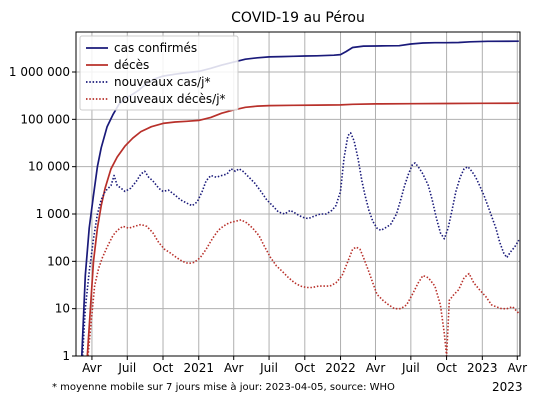  Describe the element at coordinates (45, 119) in the screenshot. I see `y-tick-label: 100 000` at that location.